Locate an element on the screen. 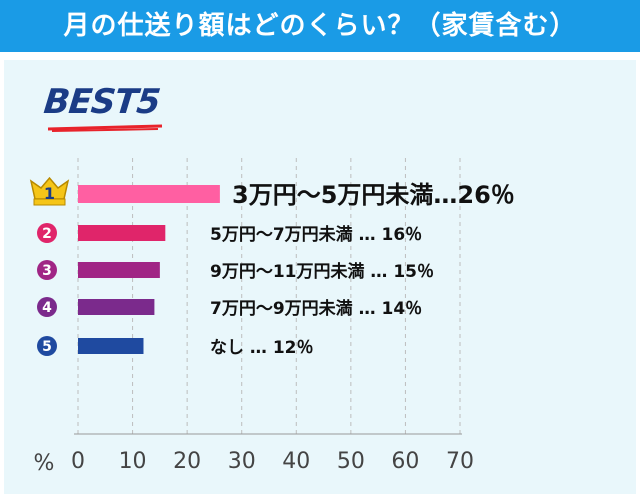 The image size is (640, 500). rank-number: 5 is located at coordinates (47, 347).